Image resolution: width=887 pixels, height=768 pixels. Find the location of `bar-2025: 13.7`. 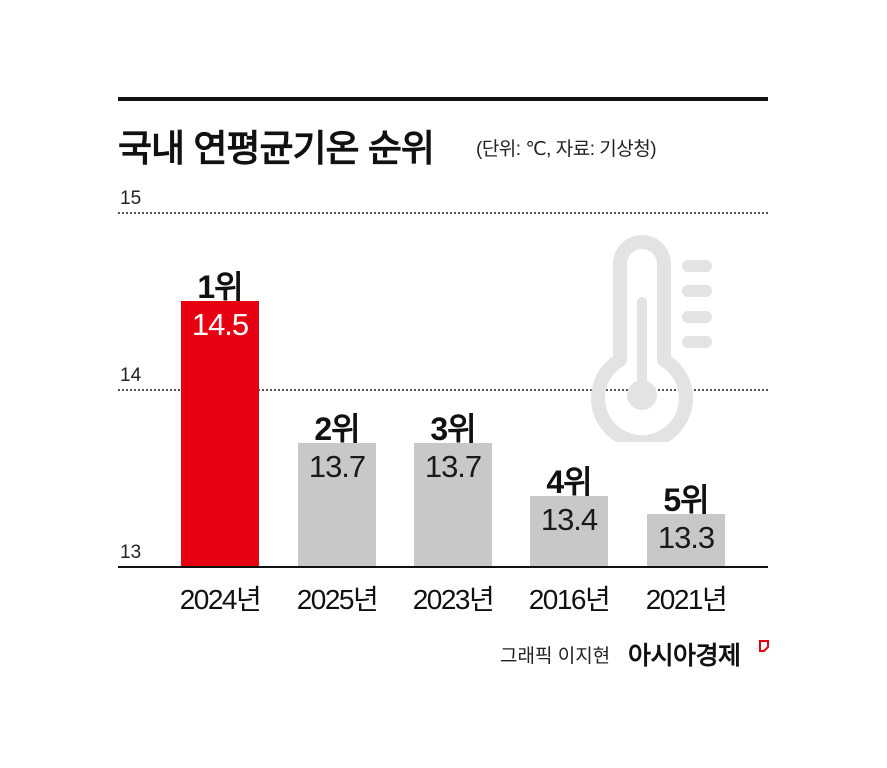

bar-2025: 13.7 is located at coordinates (337, 505).